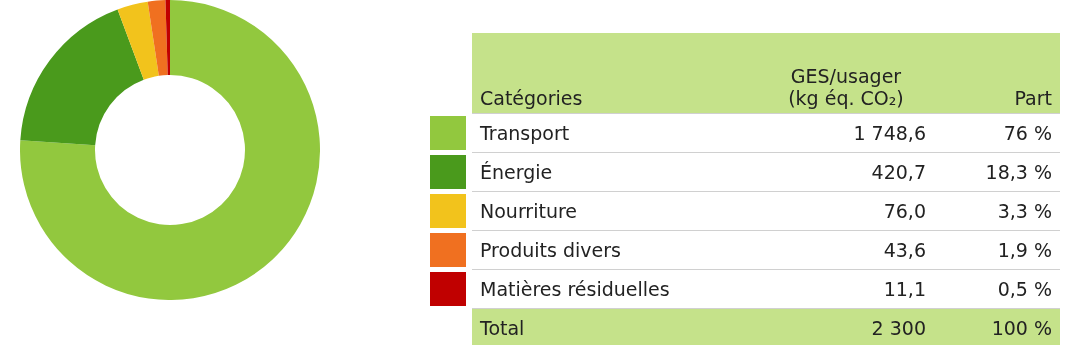 This screenshot has height=345, width=1070. Describe the element at coordinates (997, 211) in the screenshot. I see `text: 3,3 %` at that location.